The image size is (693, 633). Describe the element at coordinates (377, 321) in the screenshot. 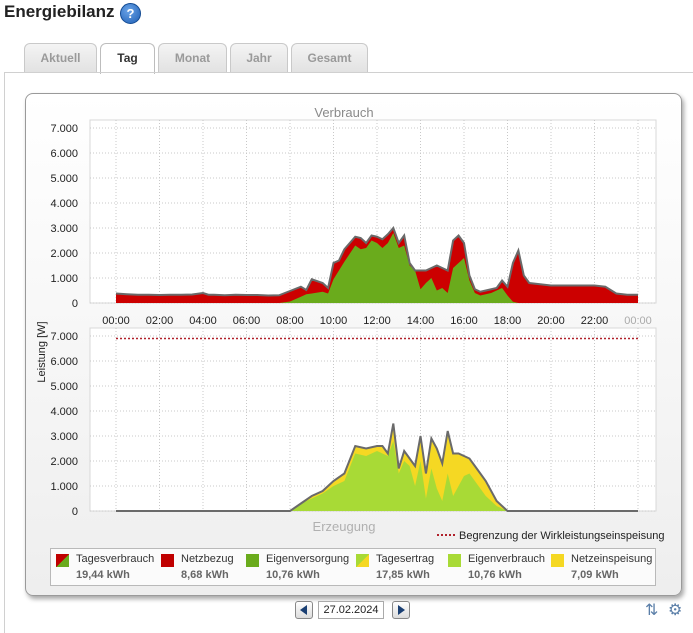

I see `x-tick-label: 12:00` at that location.